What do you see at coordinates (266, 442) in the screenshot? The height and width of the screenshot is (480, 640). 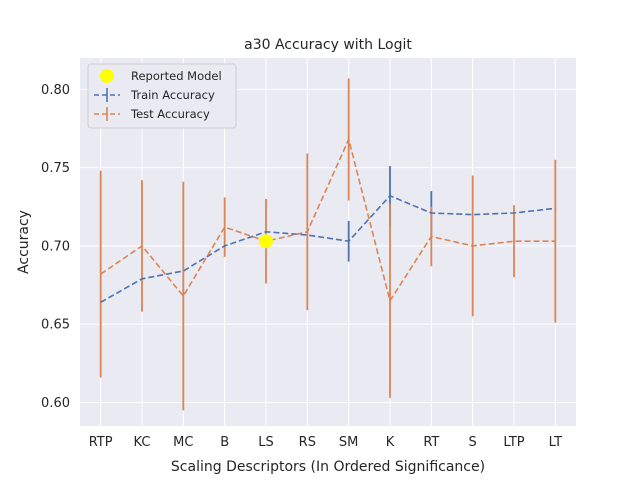 I see `x-tick-label: LS` at bounding box center [266, 442].